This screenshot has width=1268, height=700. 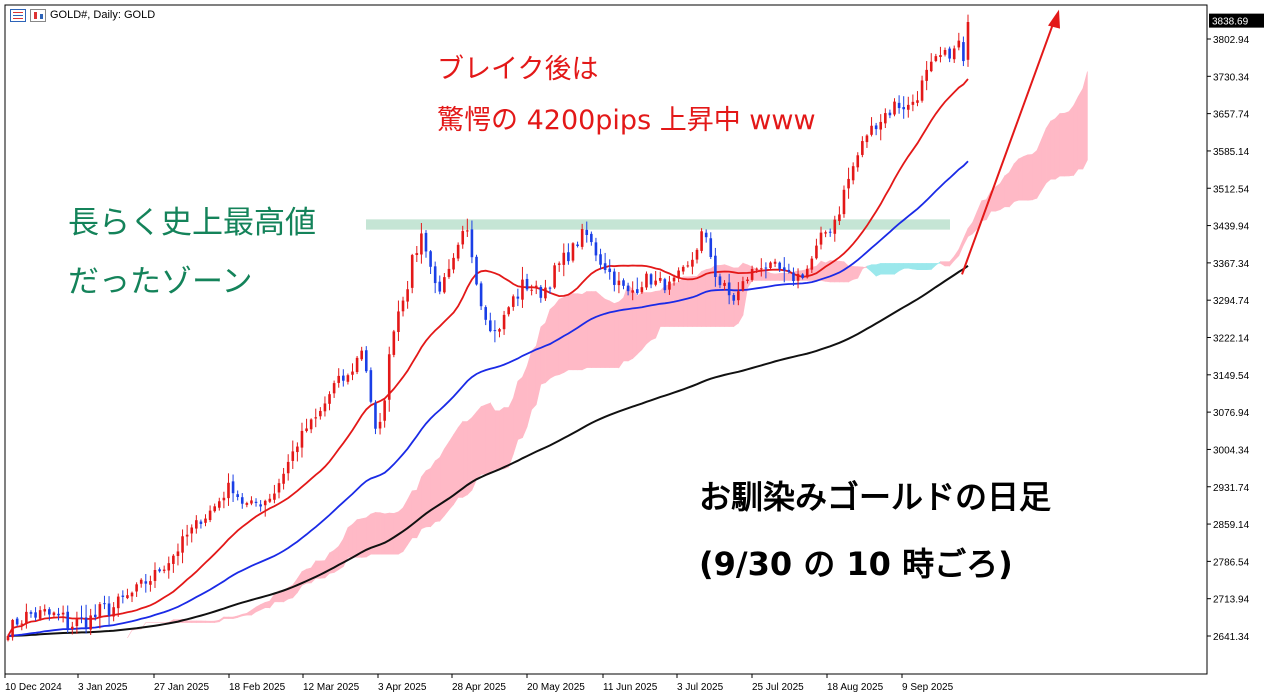 What do you see at coordinates (82, 15) in the screenshot?
I see `chart-header: GOLD#, Daily: GOLD` at bounding box center [82, 15].